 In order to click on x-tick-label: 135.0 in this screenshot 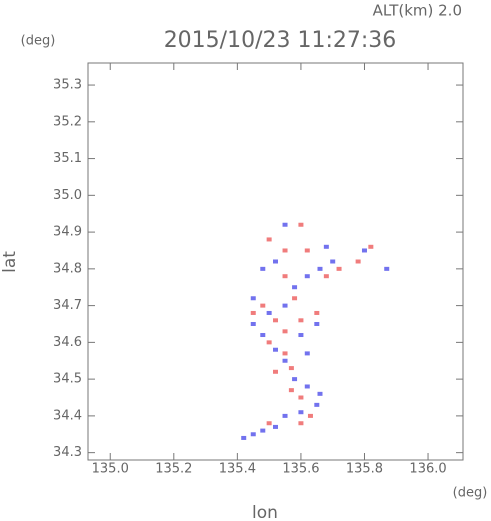, I will do `click(110, 469)`.